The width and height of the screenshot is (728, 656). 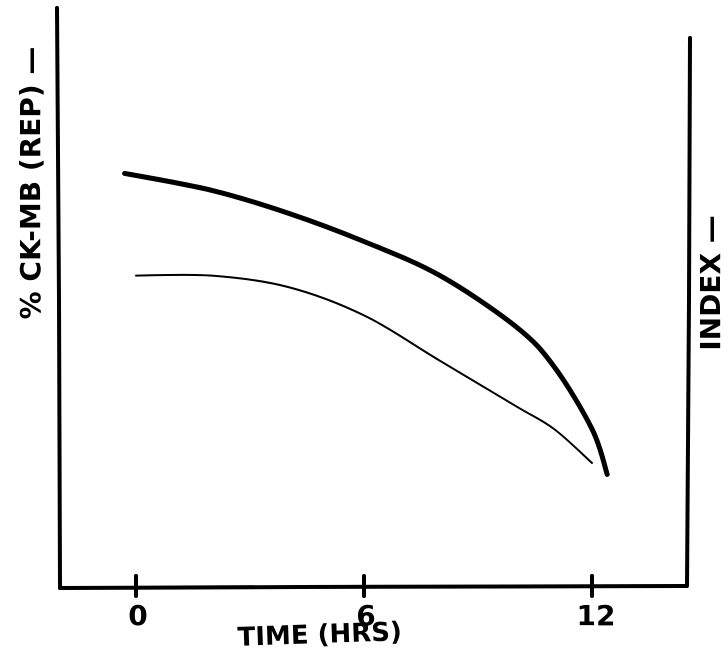 What do you see at coordinates (365, 615) in the screenshot?
I see `x-tick-label-6: 6` at bounding box center [365, 615].